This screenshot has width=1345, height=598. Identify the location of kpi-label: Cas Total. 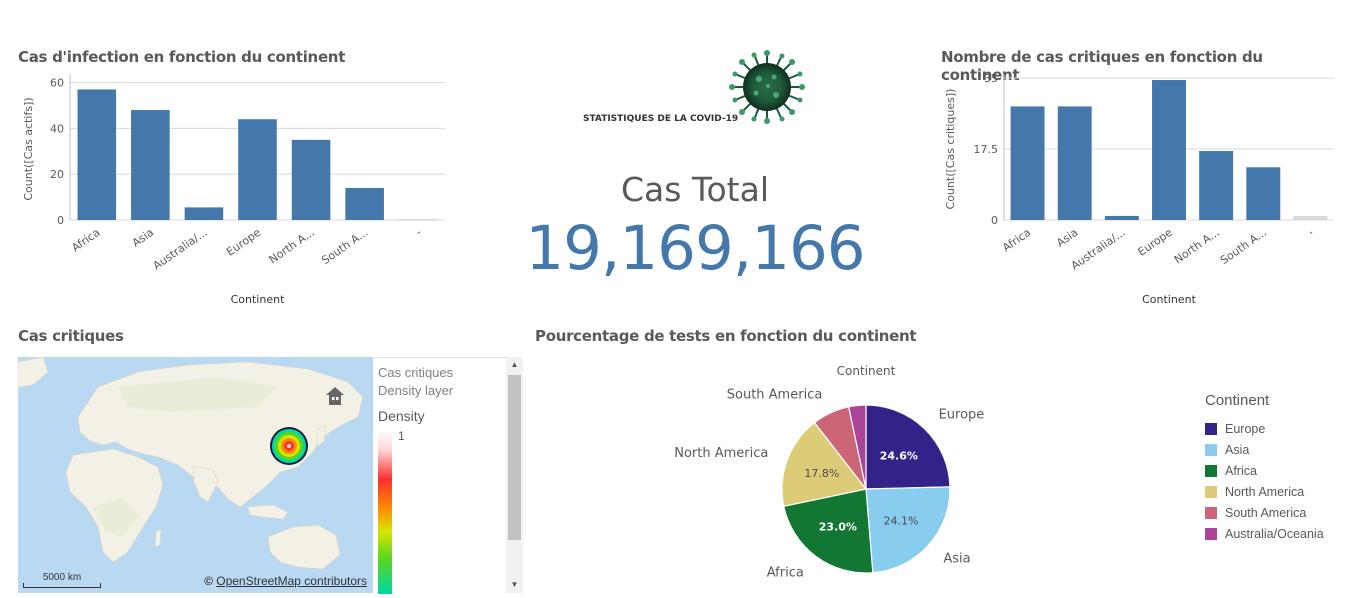
(695, 189).